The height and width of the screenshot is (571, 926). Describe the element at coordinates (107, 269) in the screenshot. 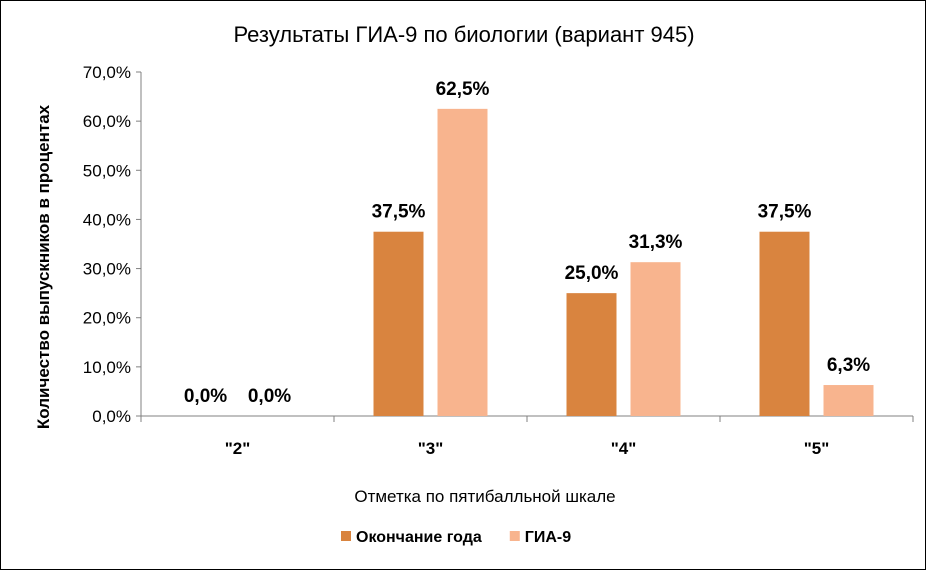

I see `y-tick-label: 30,0%` at that location.